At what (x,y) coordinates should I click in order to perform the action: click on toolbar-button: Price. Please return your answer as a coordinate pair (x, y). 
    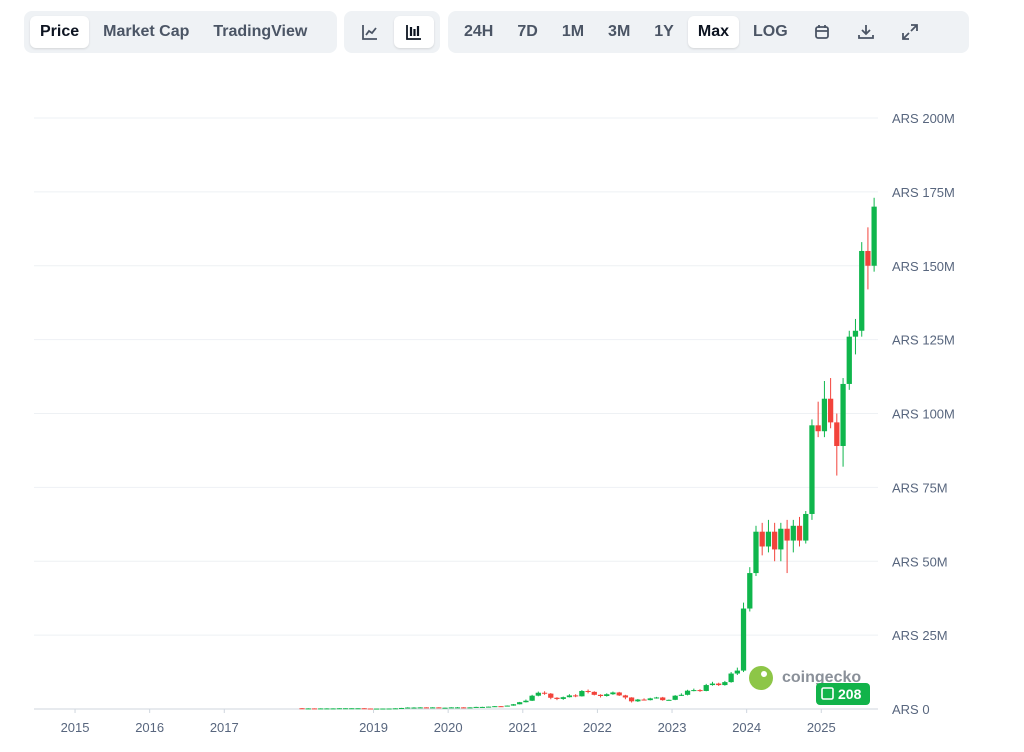
    Looking at the image, I should click on (60, 32).